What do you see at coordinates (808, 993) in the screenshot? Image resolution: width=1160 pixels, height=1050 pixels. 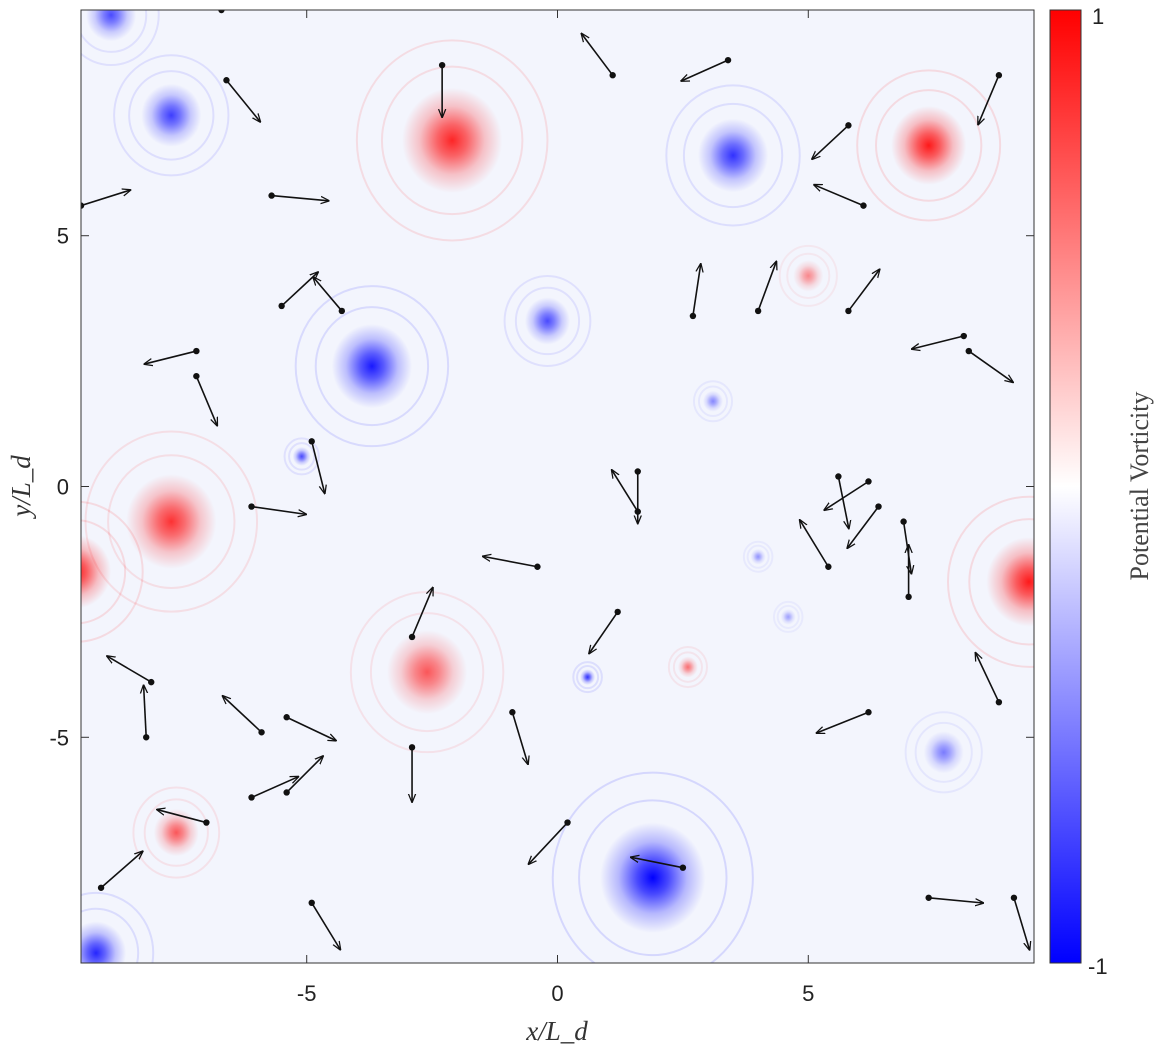 I see `x-tick-label: 5` at bounding box center [808, 993].